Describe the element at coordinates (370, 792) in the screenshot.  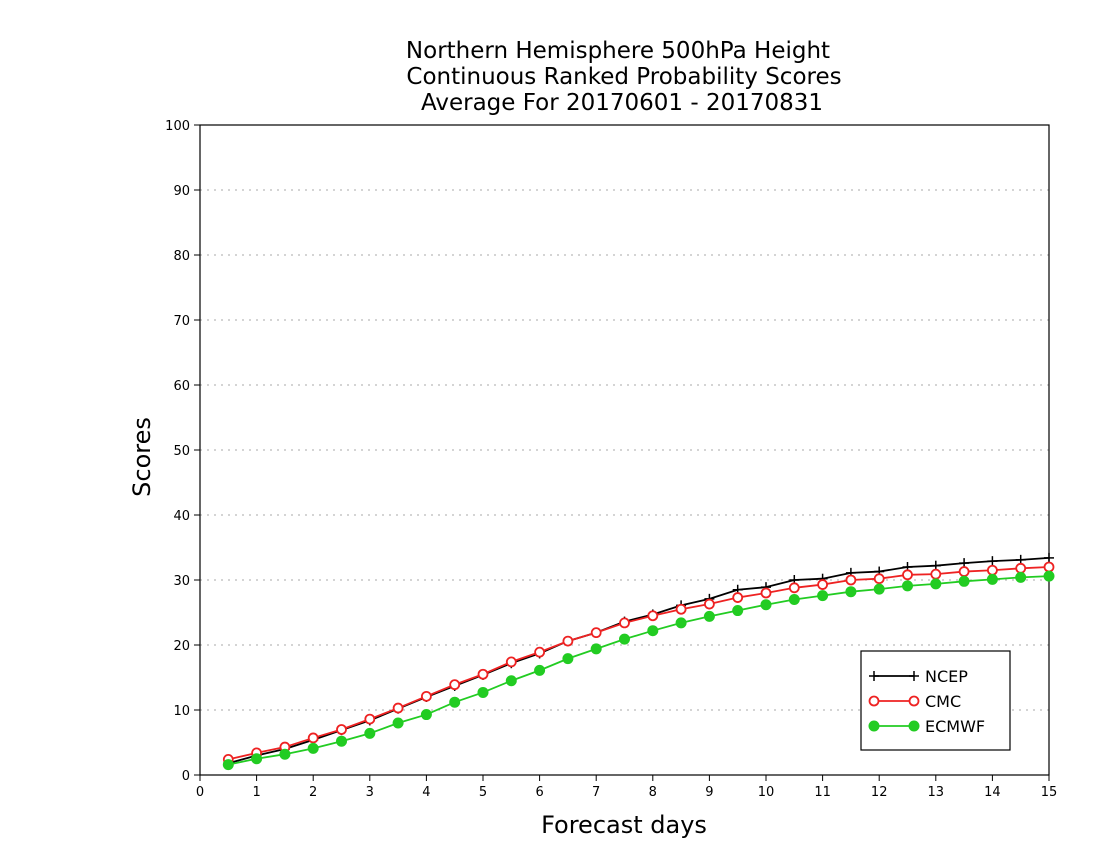
I see `x-tick-label-3: 3` at that location.